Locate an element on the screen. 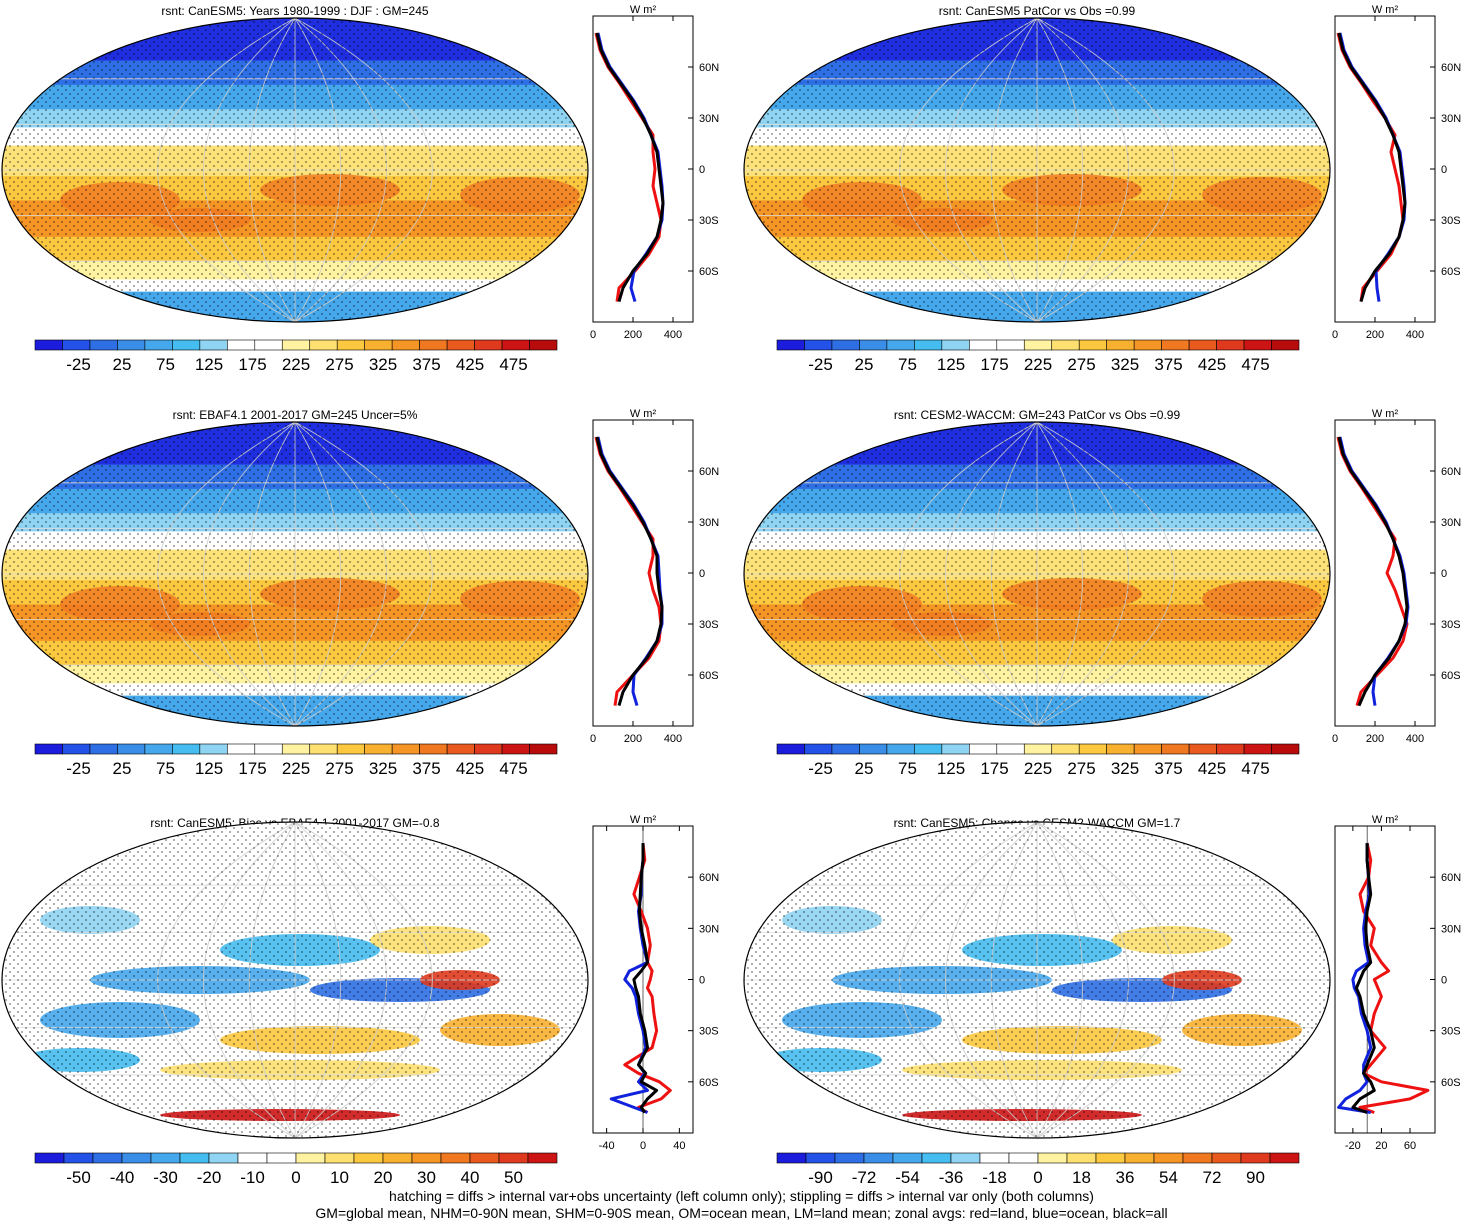 The width and height of the screenshot is (1483, 1222). colorbar-tick-label: 40 is located at coordinates (470, 1177).